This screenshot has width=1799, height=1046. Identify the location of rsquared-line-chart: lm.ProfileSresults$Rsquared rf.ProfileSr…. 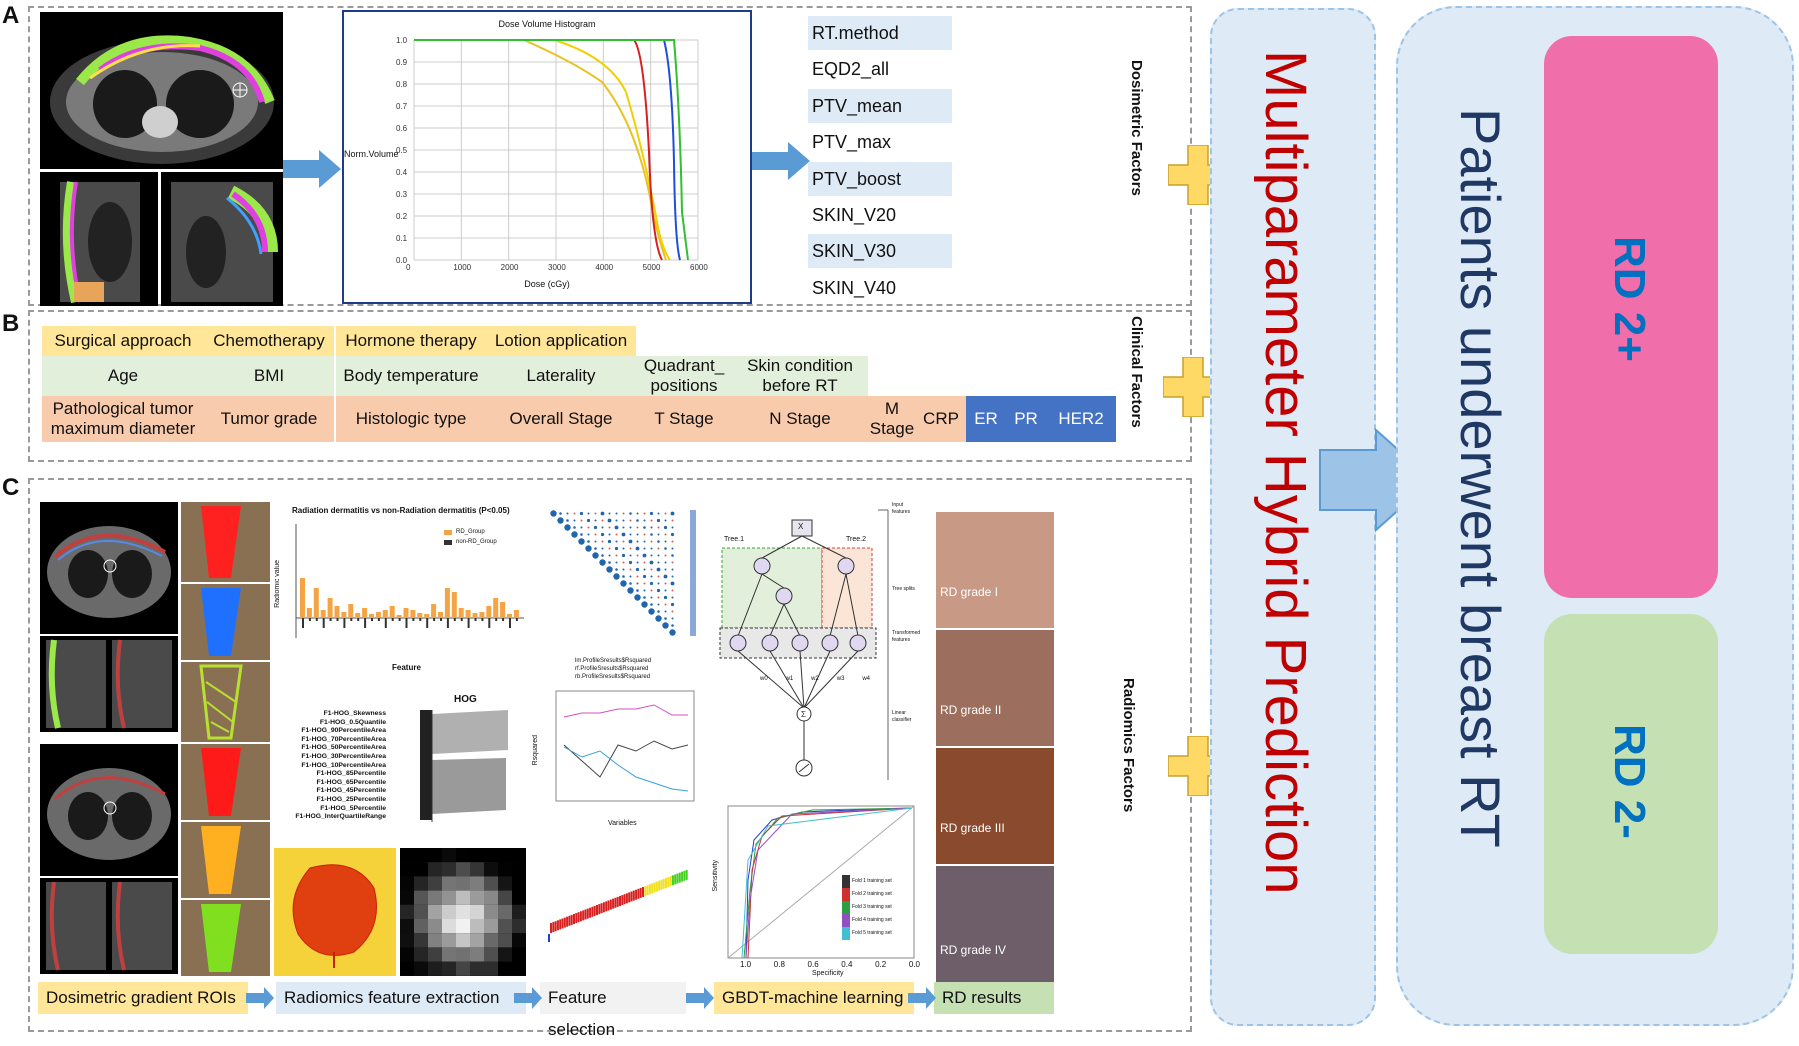
(610, 742).